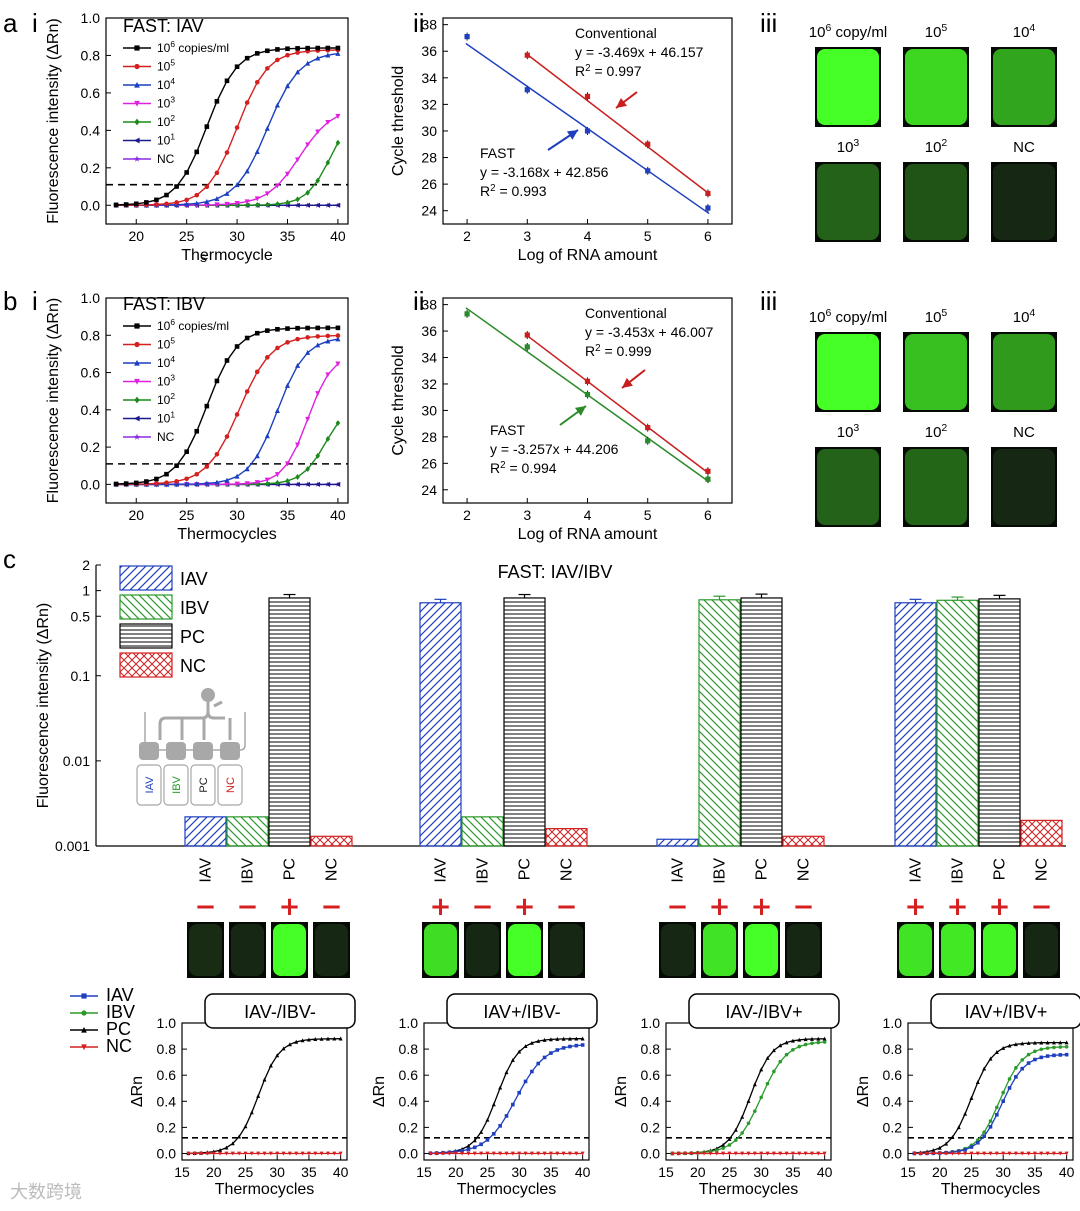 This screenshot has height=1211, width=1080. What do you see at coordinates (1024, 87) in the screenshot?
I see `gel-tile` at bounding box center [1024, 87].